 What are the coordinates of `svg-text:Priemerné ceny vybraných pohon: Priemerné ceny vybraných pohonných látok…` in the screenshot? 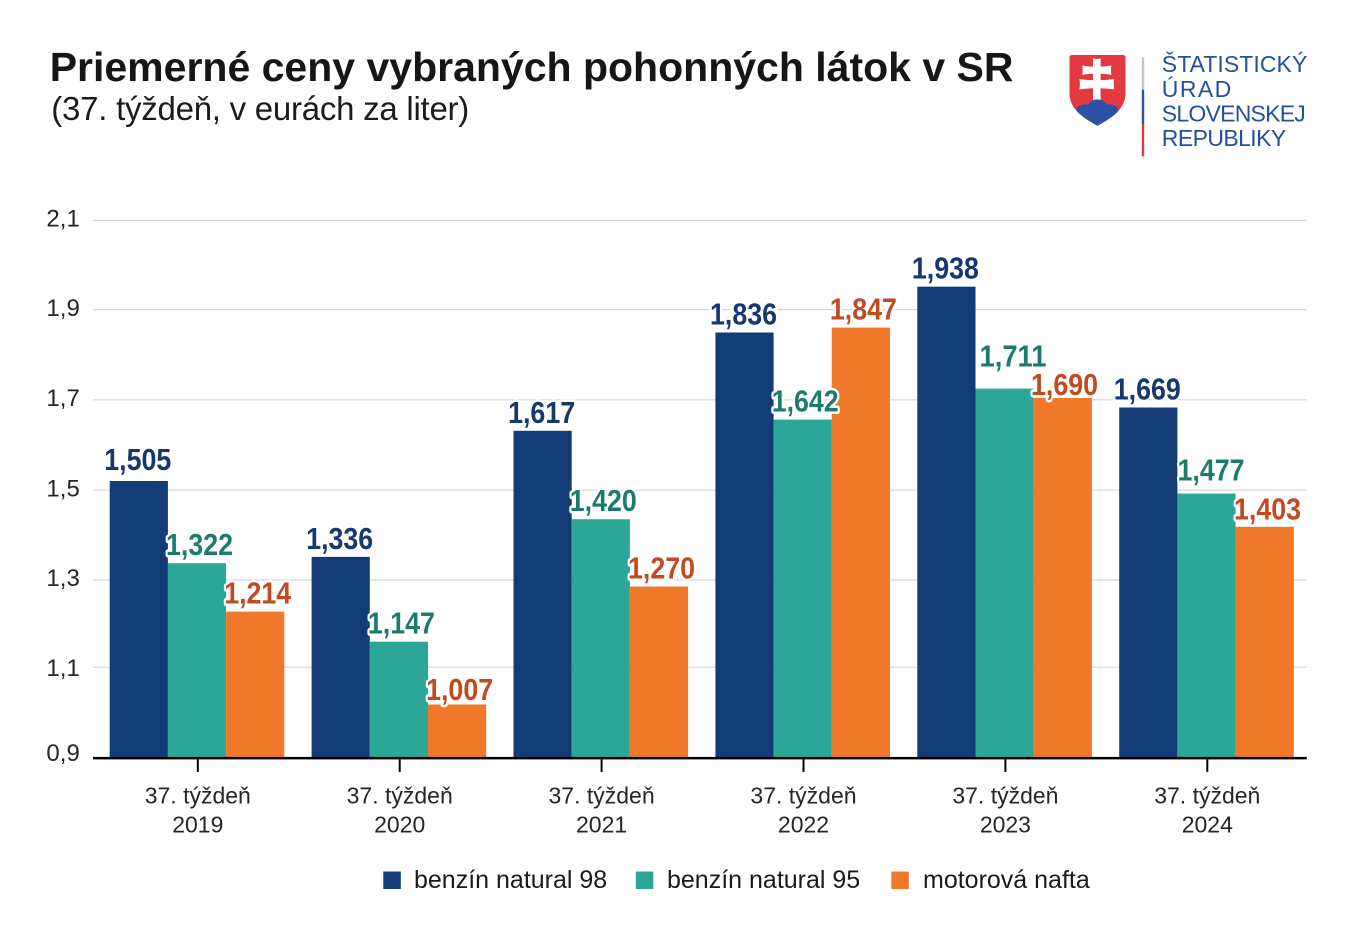 It's located at (532, 67).